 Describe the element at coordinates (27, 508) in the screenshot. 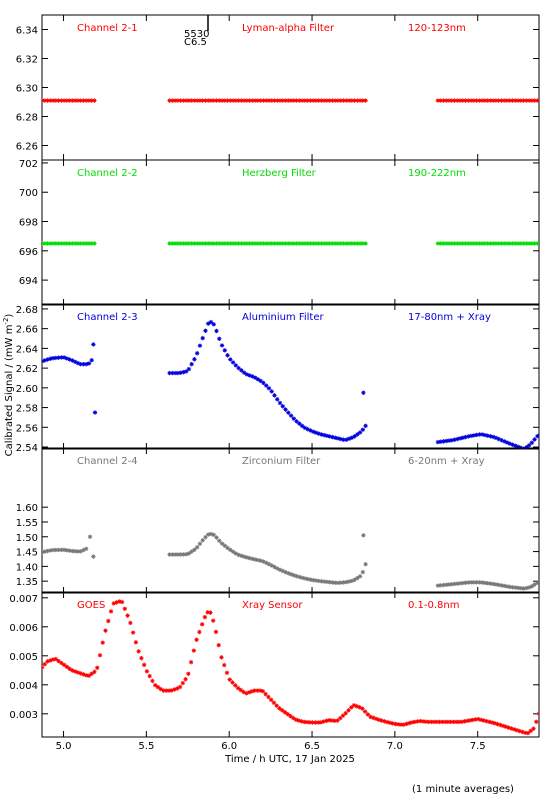

I see `y-tick-label: 1.60` at that location.